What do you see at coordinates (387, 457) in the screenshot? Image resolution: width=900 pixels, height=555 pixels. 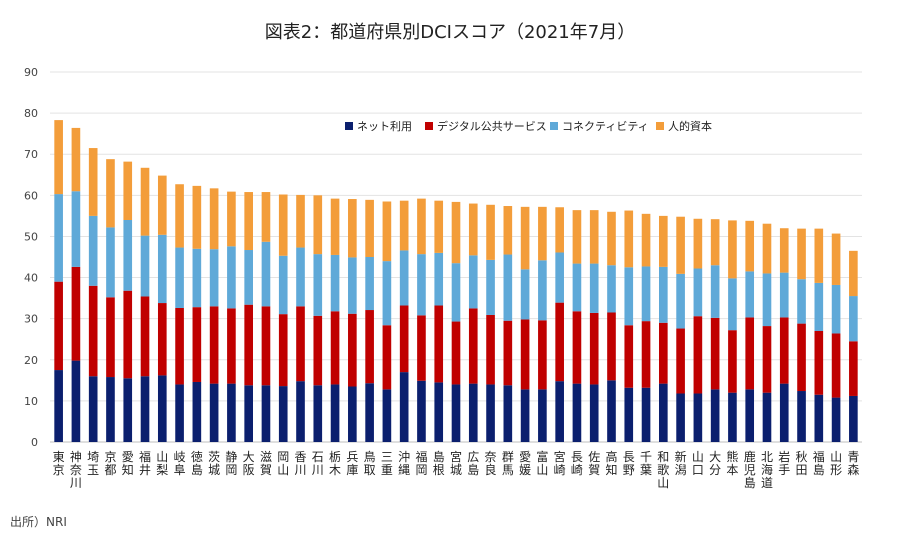 I see `x-tick-label: 三` at bounding box center [387, 457].